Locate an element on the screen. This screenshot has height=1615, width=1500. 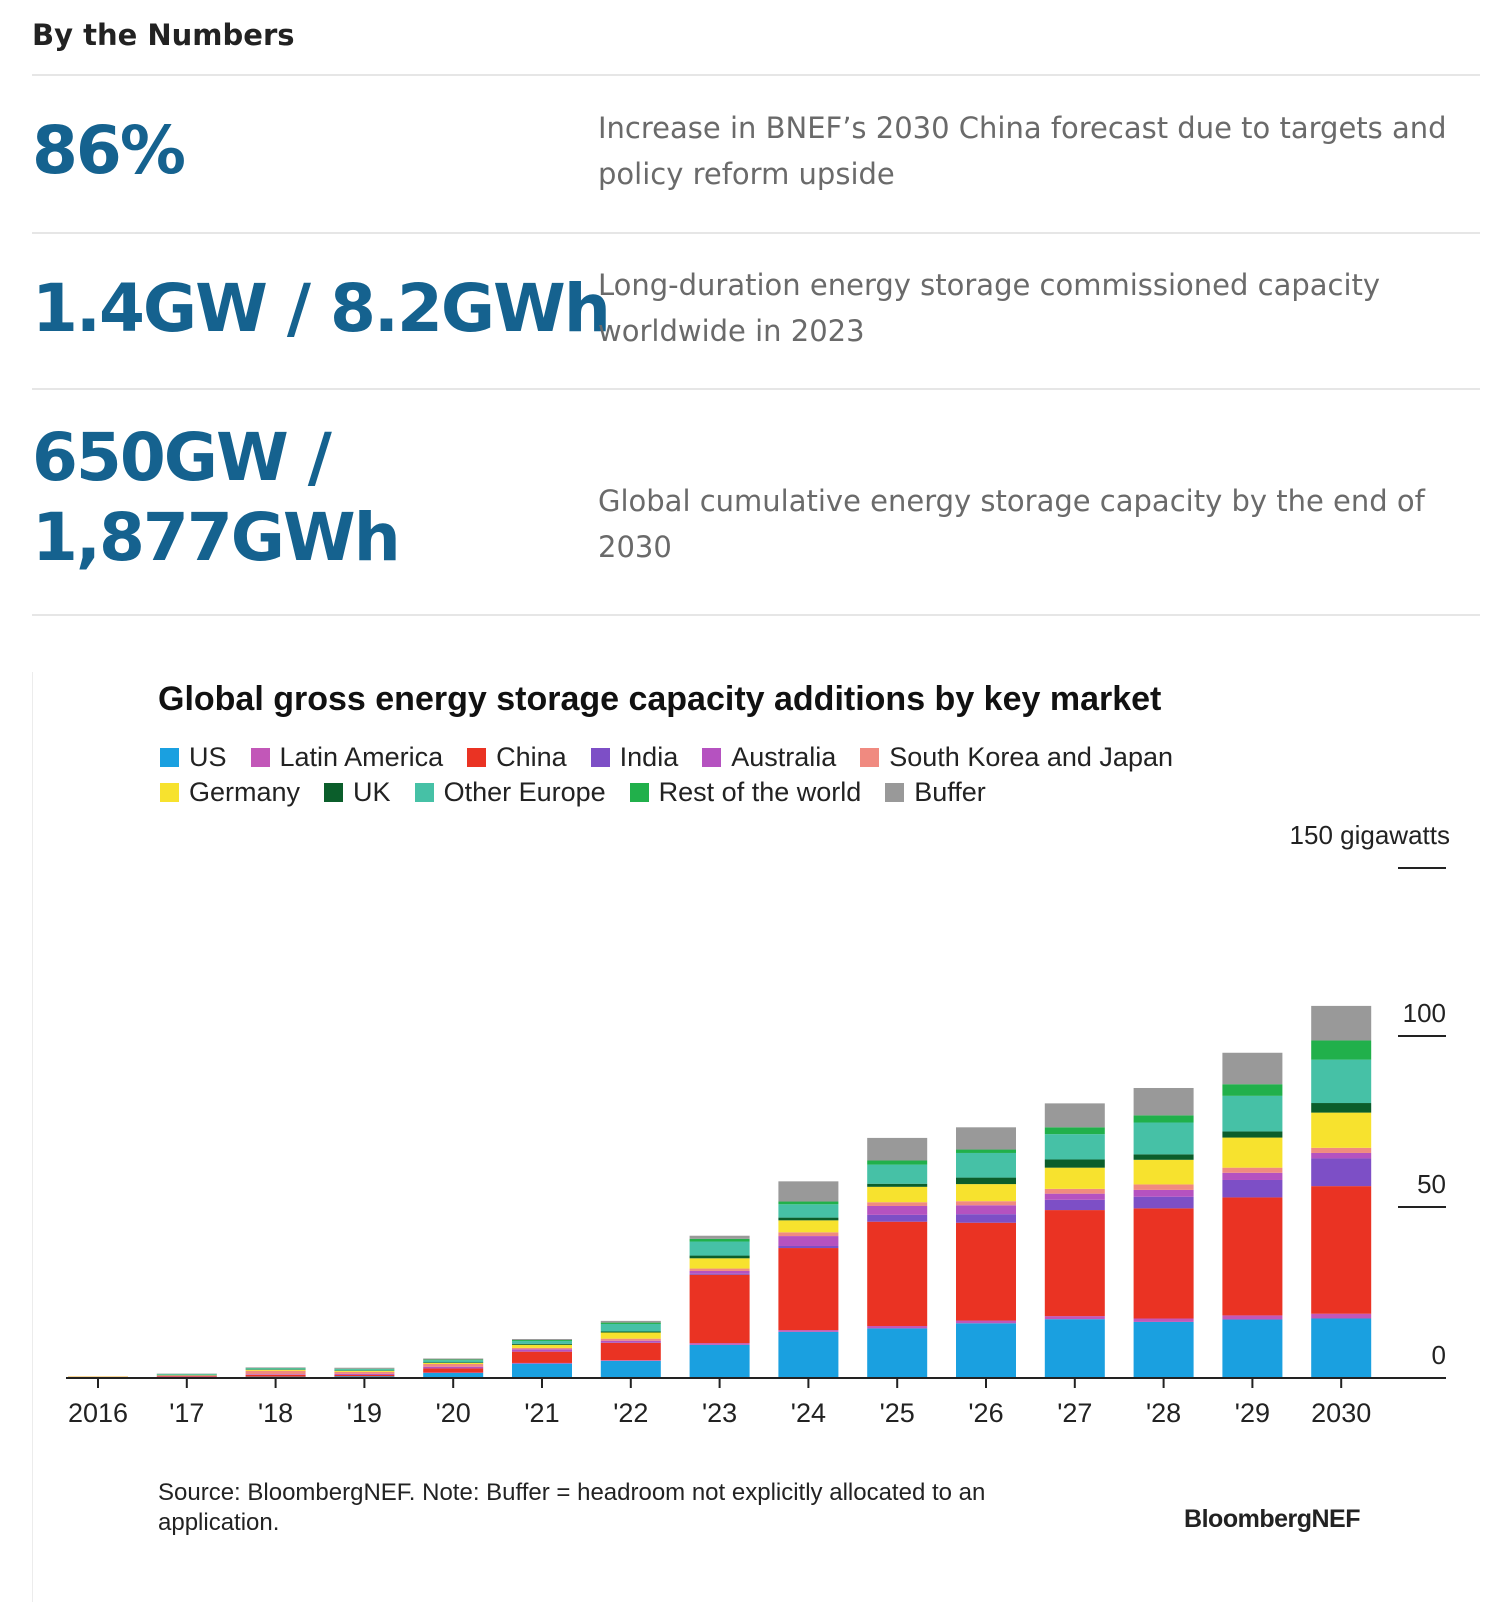
x-tick-label: '18 is located at coordinates (275, 1413).